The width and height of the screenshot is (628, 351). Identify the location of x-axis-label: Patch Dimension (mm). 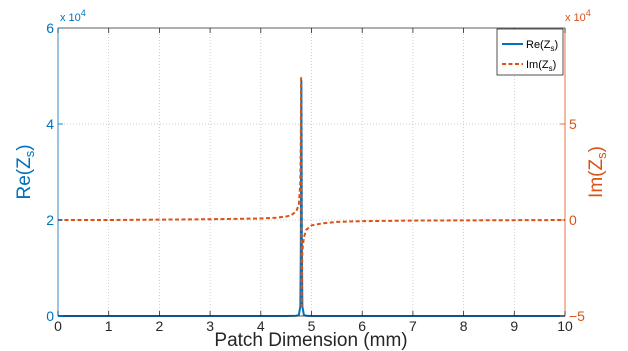
(310, 340).